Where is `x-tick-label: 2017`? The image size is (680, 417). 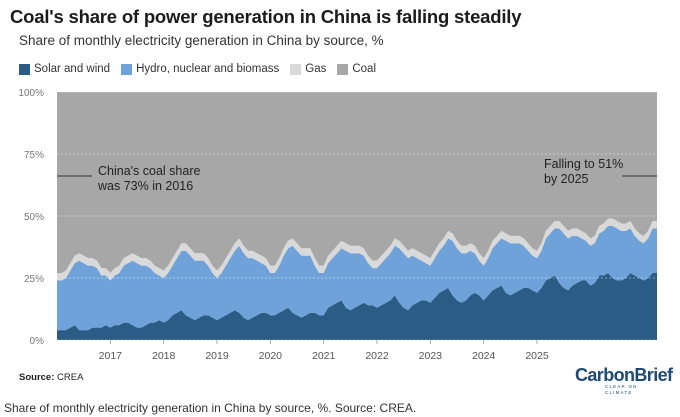 x-tick-label: 2017 is located at coordinates (111, 356).